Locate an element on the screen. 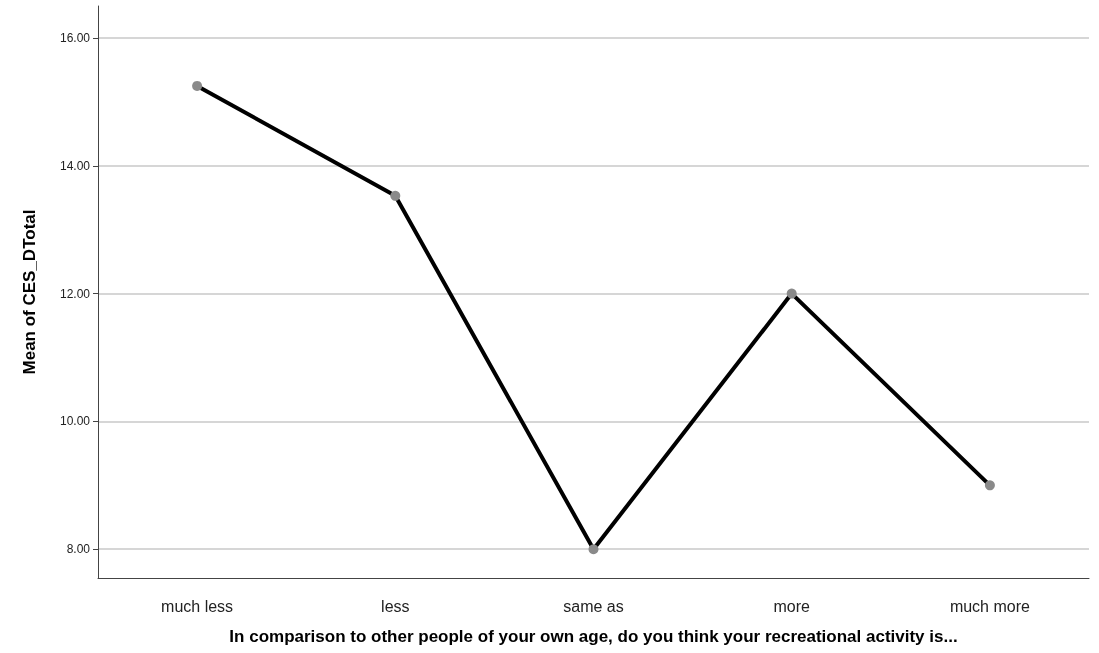 Image resolution: width=1099 pixels, height=653 pixels. x-tick-label: same as is located at coordinates (593, 606).